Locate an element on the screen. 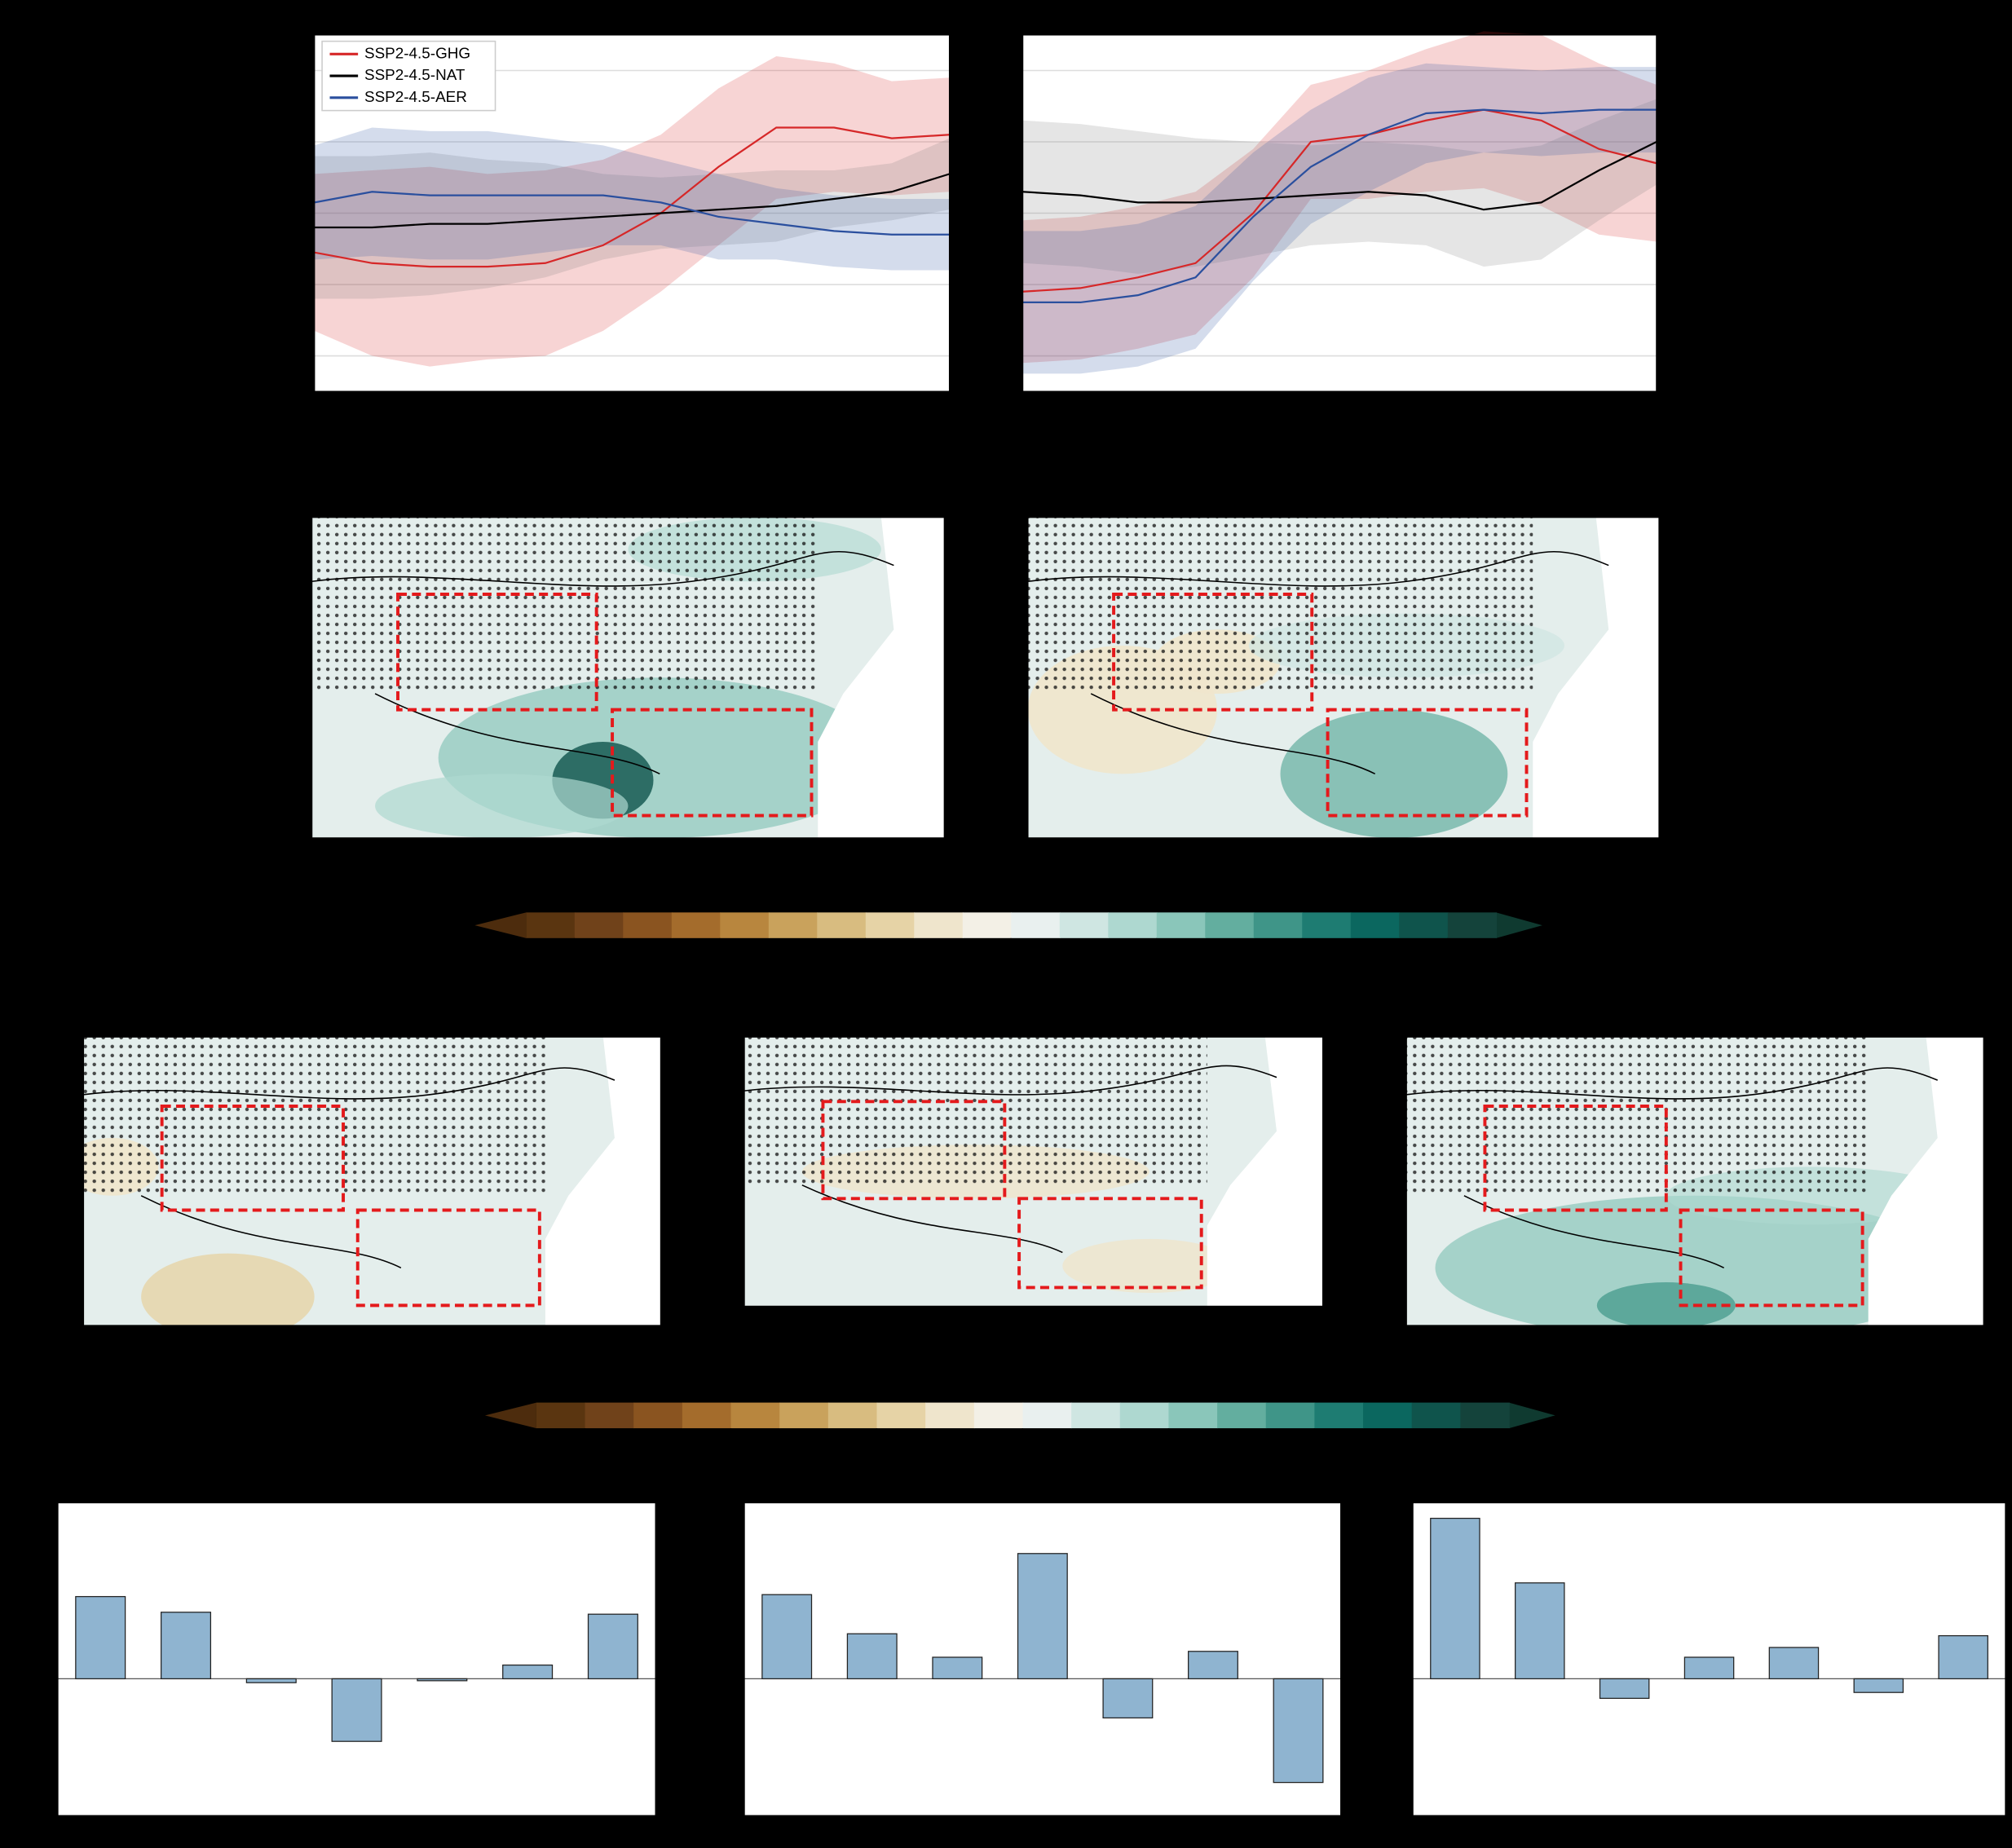 Image resolution: width=2012 pixels, height=1848 pixels. y-tick-label: 20 is located at coordinates (1003, 69).